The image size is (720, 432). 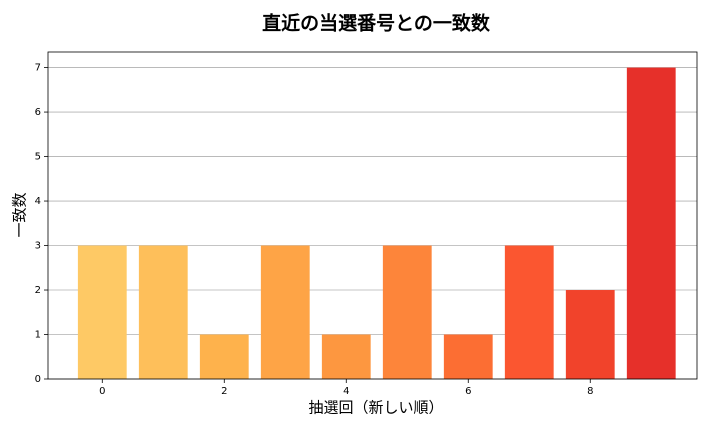 What do you see at coordinates (376, 23) in the screenshot?
I see `chart-title: 直近の当選番号との一致数` at bounding box center [376, 23].